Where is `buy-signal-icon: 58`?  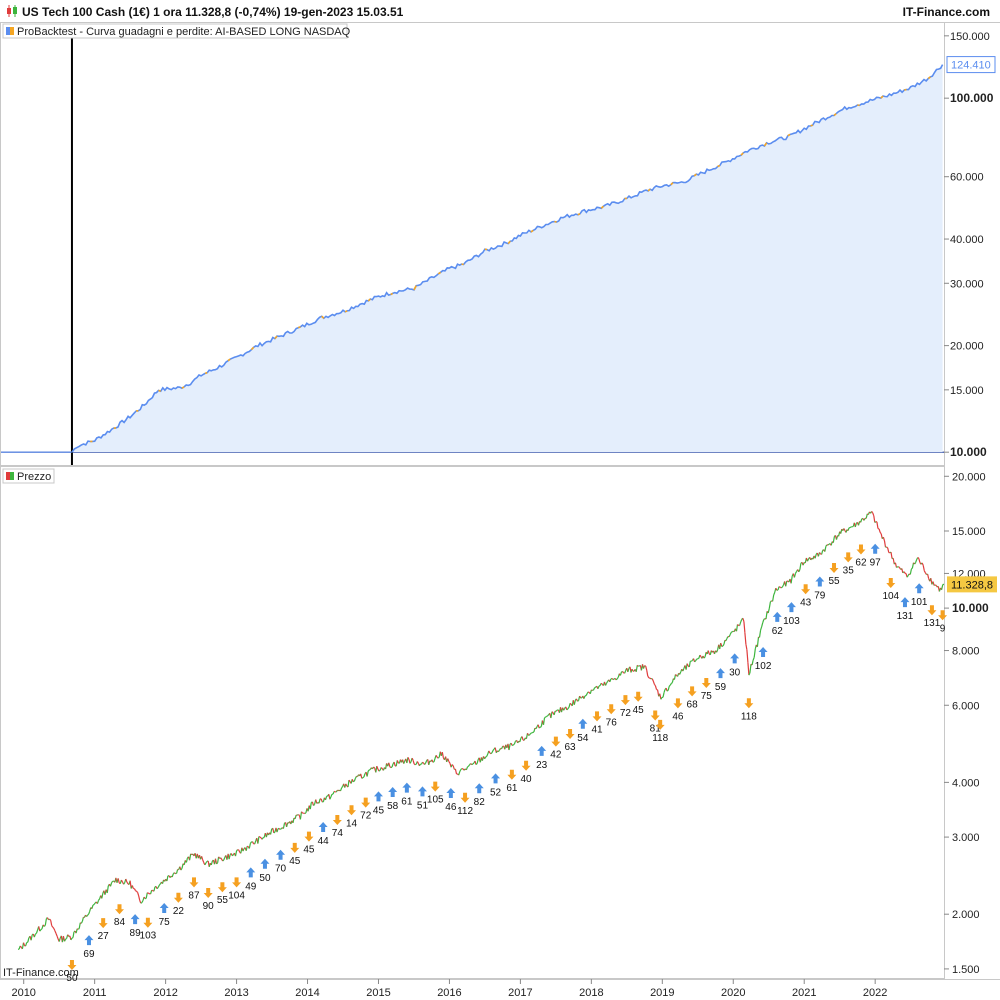
buy-signal-icon: 58 is located at coordinates (393, 799).